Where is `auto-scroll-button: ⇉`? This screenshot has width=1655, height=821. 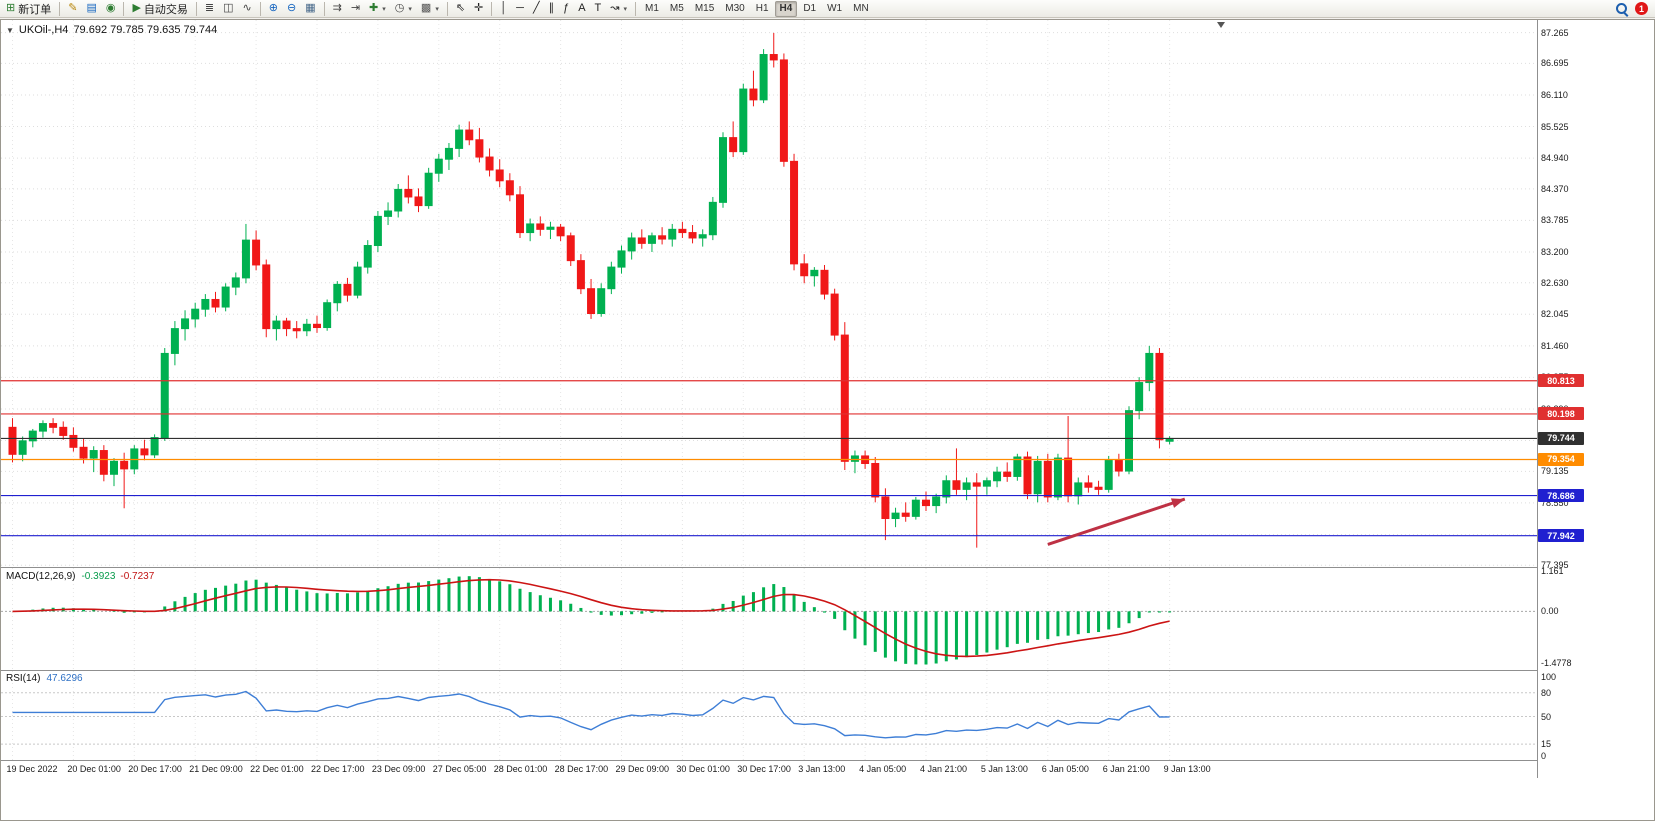 auto-scroll-button: ⇉ is located at coordinates (337, 9).